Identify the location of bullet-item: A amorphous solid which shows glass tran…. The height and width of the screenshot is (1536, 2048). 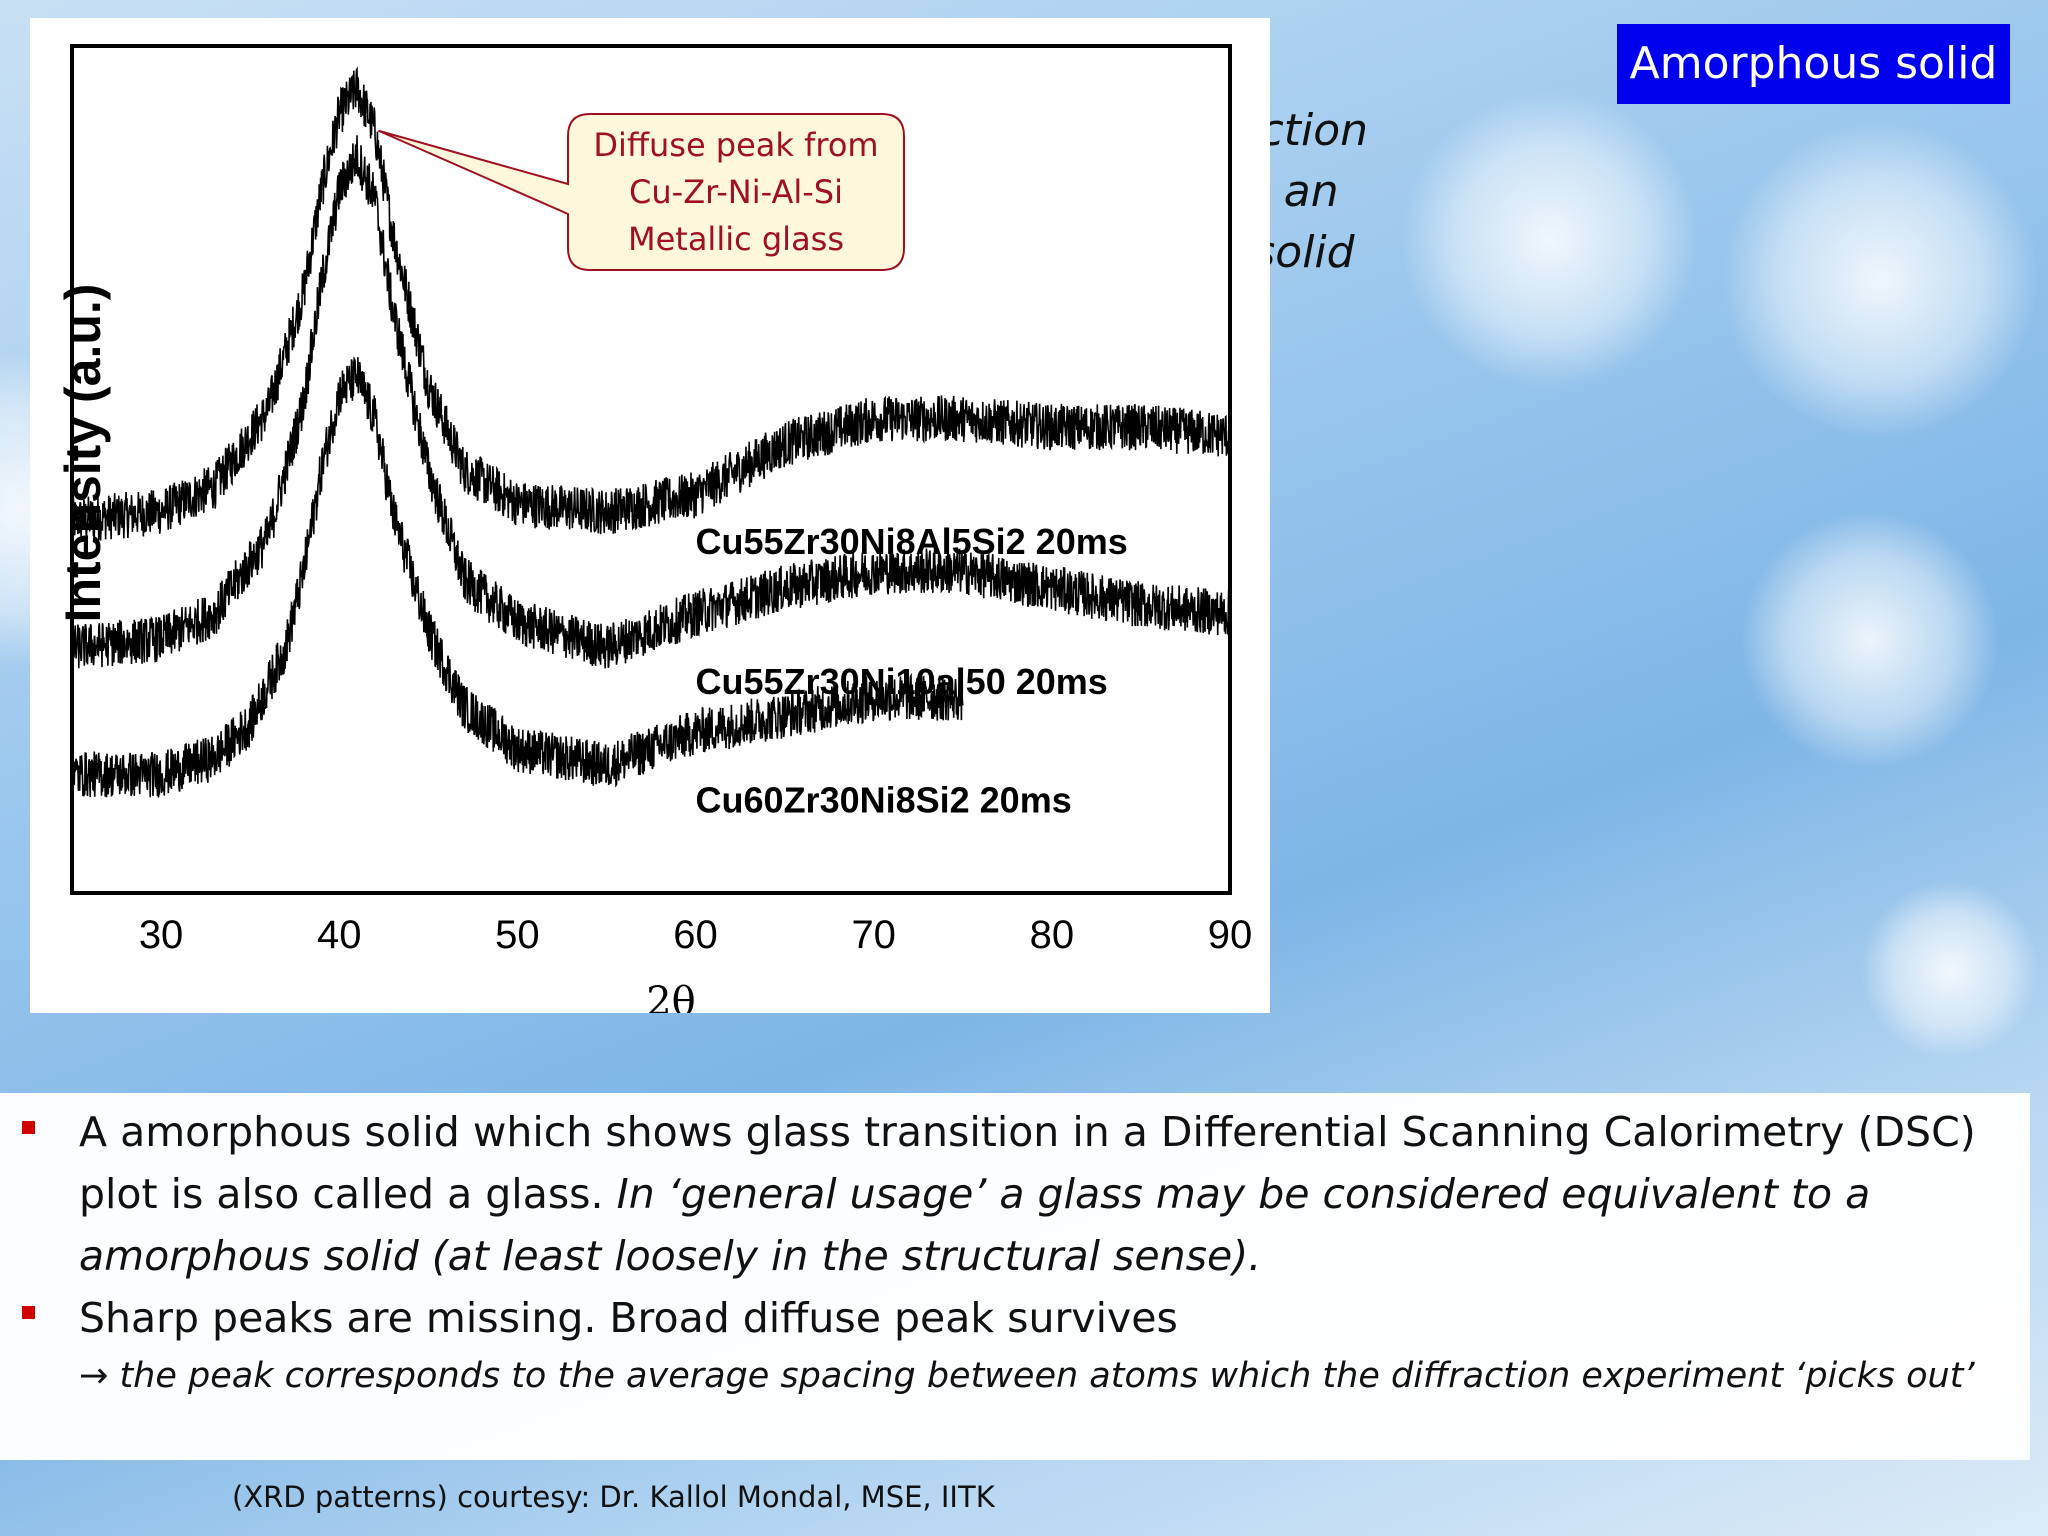
(1044, 1194).